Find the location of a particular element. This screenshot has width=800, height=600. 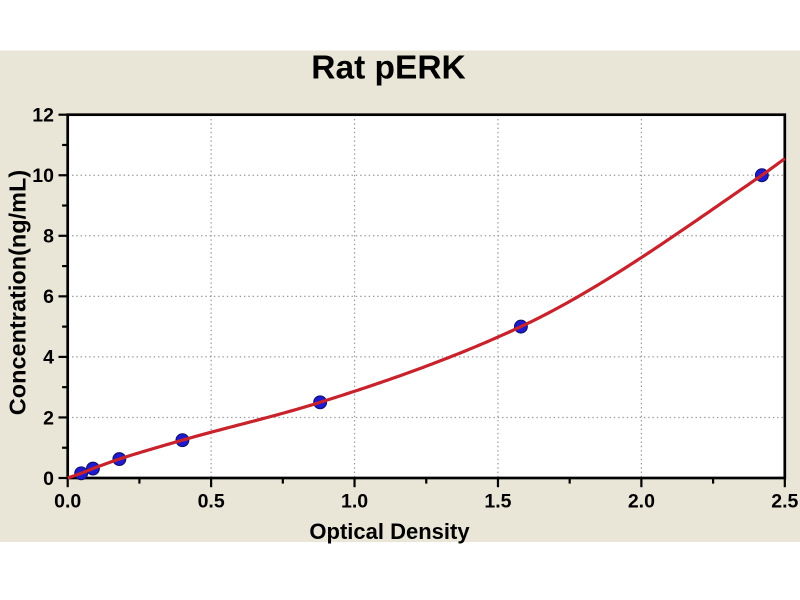

x-tick-label: 1.0 is located at coordinates (354, 502).